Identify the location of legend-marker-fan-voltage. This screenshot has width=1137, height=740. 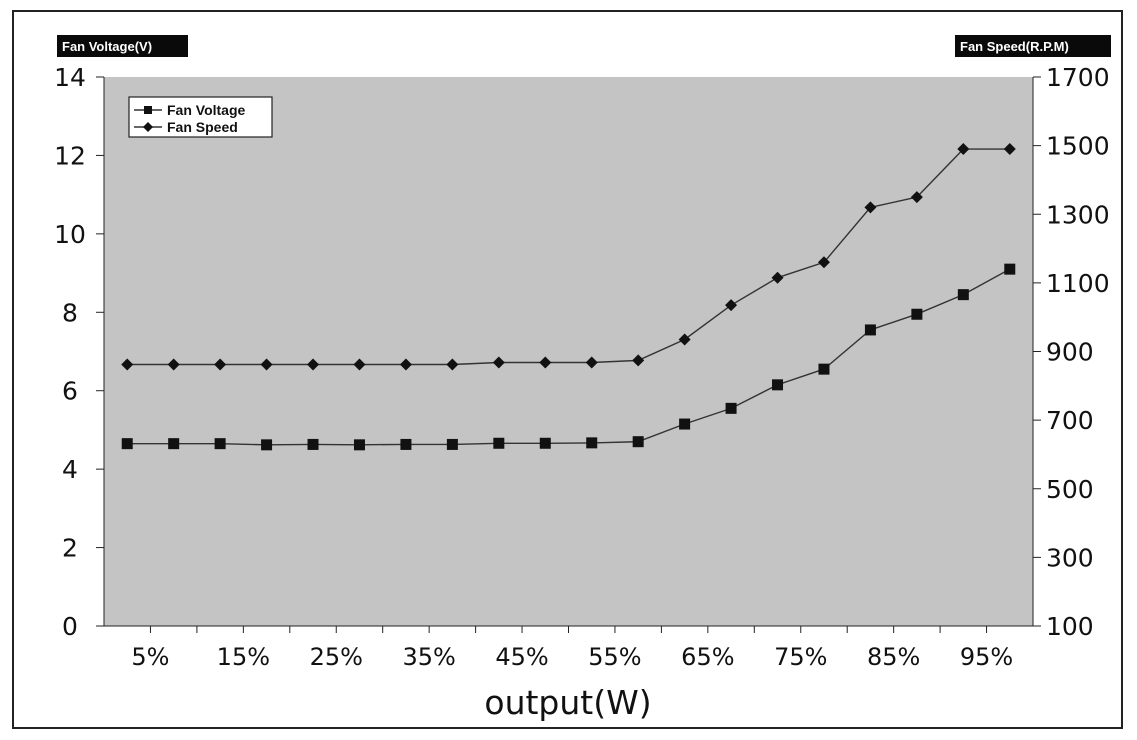
(148, 110).